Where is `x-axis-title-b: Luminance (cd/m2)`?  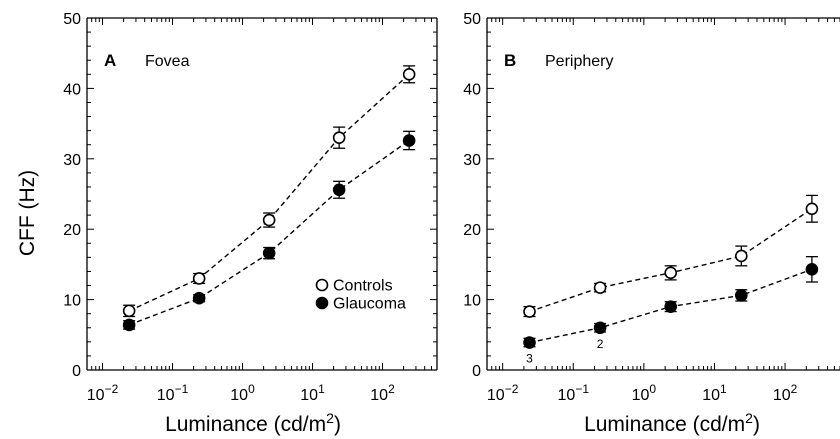 x-axis-title-b: Luminance (cd/m2) is located at coordinates (672, 423).